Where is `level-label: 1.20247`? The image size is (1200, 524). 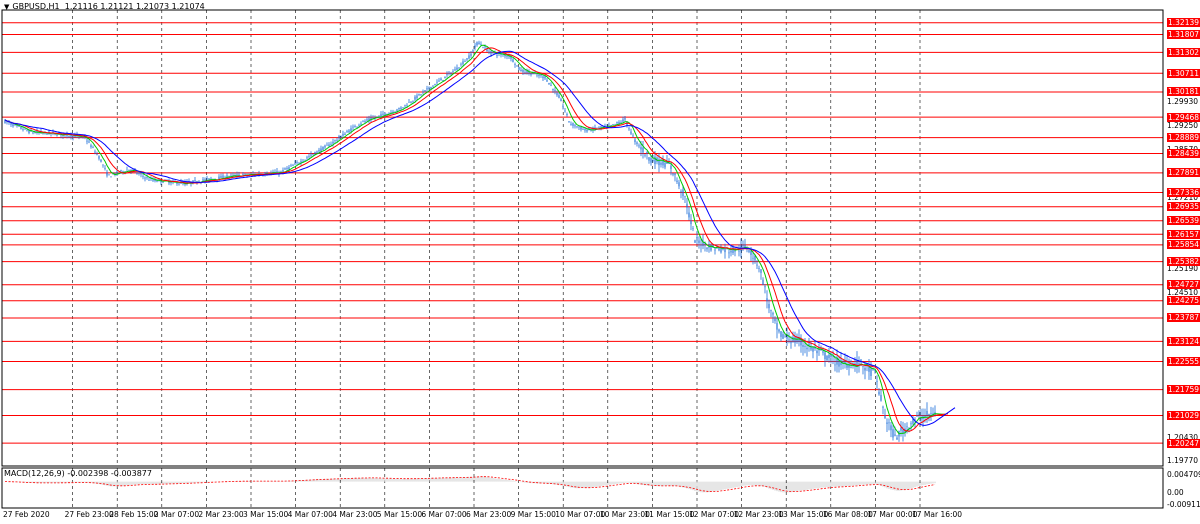 level-label: 1.20247 is located at coordinates (1183, 443).